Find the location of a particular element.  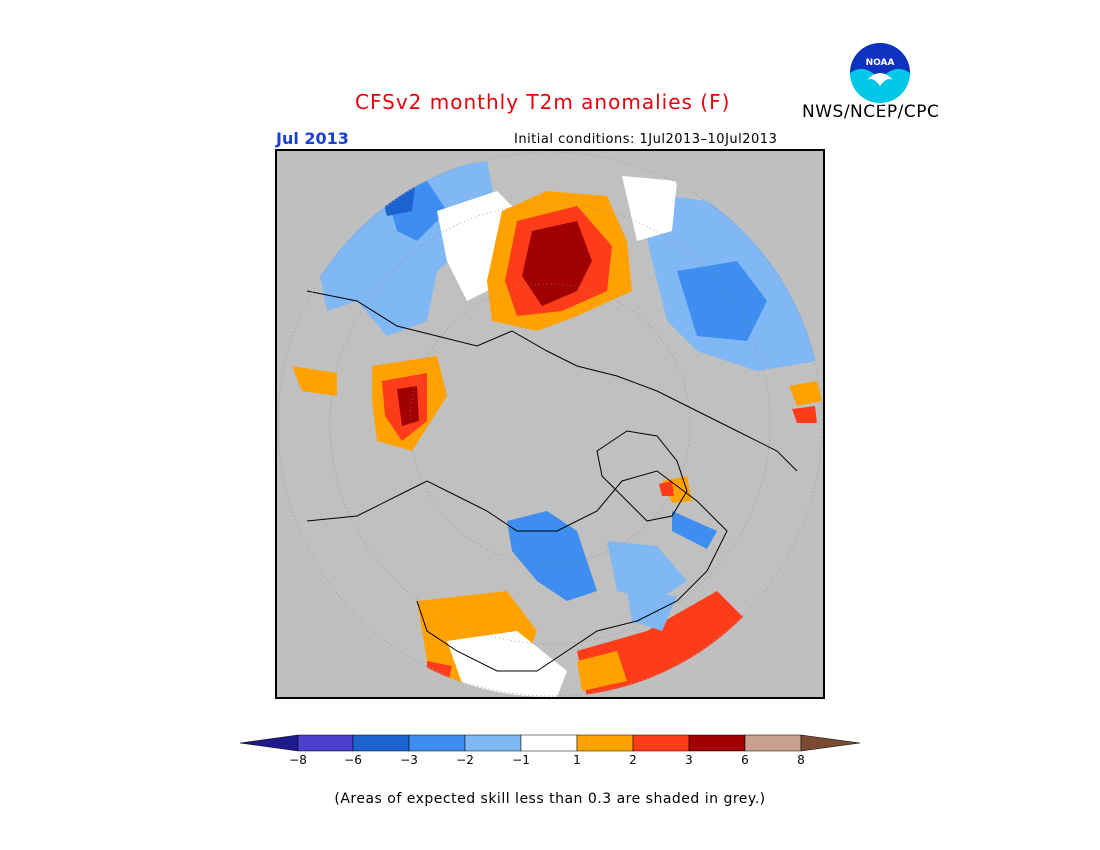

coastline-eurasia is located at coordinates (552, 381).